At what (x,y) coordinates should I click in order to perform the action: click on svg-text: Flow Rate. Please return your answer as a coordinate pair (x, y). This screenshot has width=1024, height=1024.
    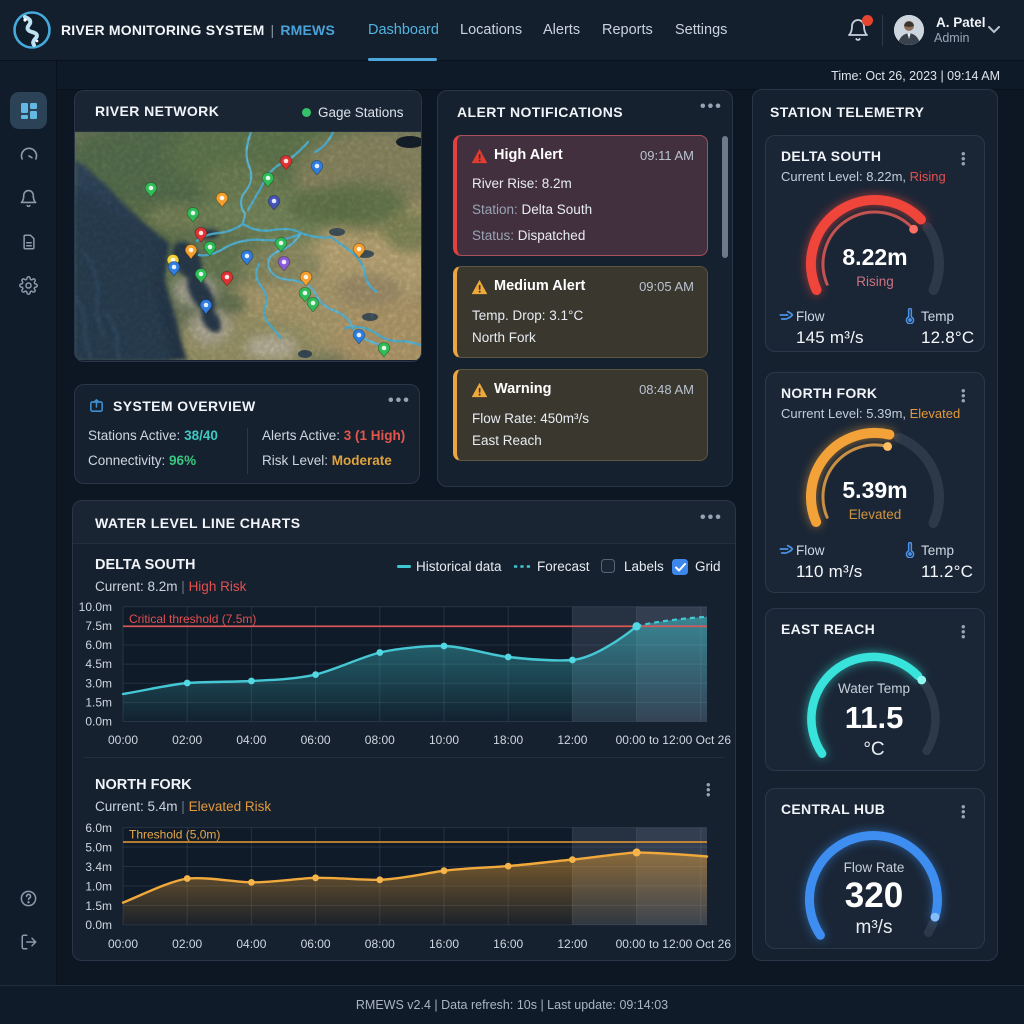
    Looking at the image, I should click on (874, 867).